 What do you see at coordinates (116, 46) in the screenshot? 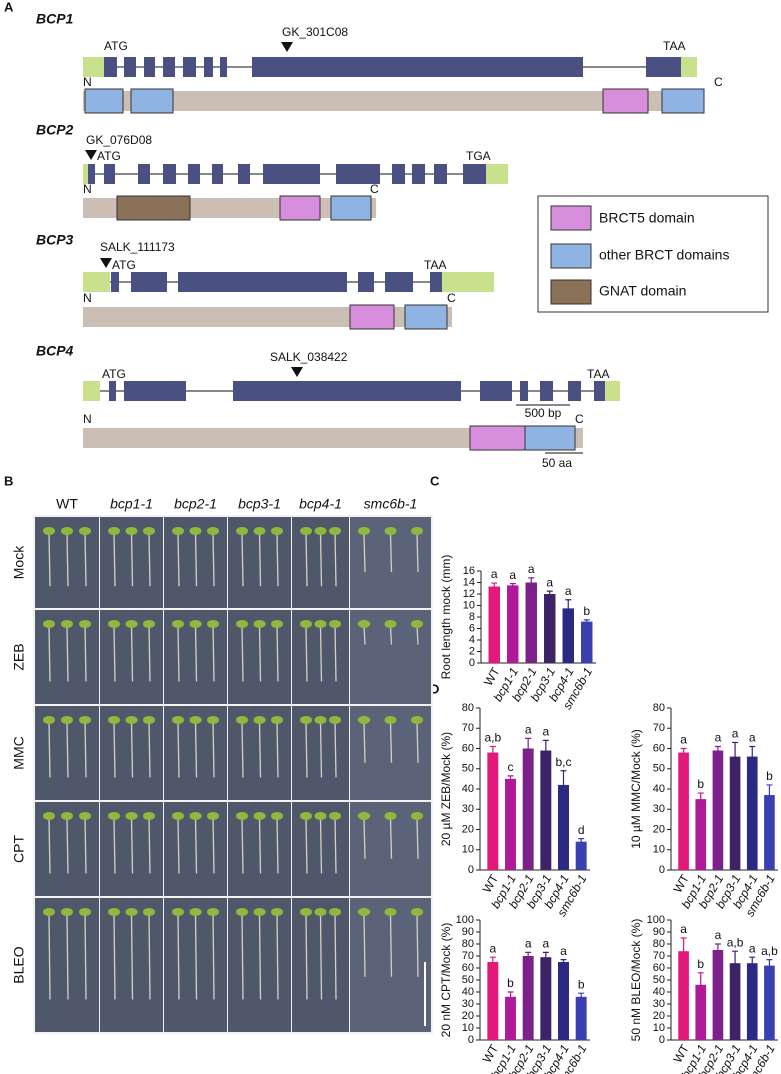
I see `start-codon: ATG` at bounding box center [116, 46].